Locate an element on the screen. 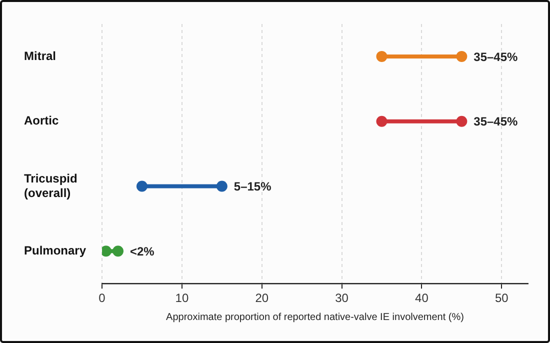 The height and width of the screenshot is (343, 550). x-tick-label: 10 is located at coordinates (182, 298).